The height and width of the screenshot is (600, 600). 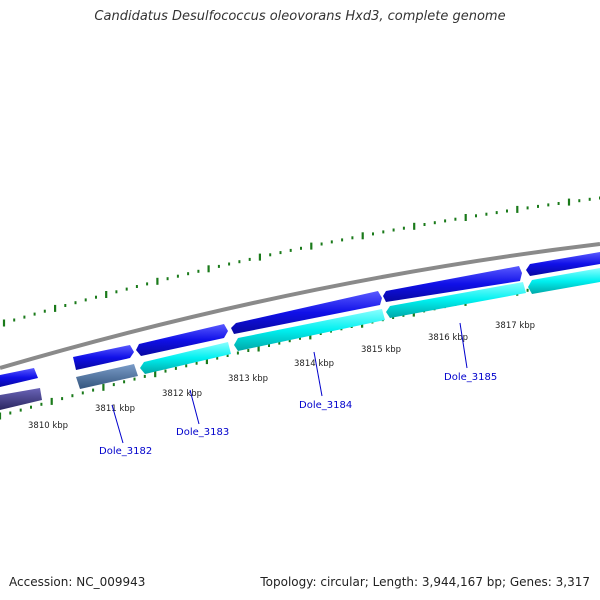 I want to click on scale-label: 3815 kbp, so click(x=381, y=350).